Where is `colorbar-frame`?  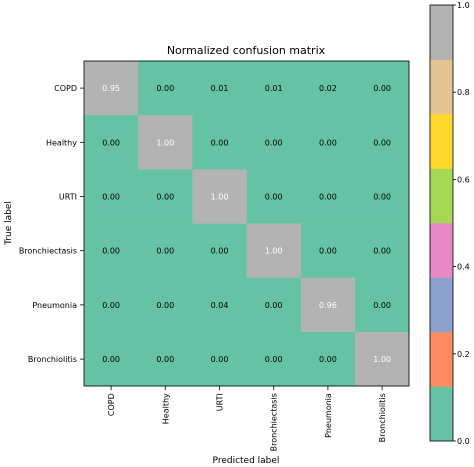 colorbar-frame is located at coordinates (441, 223).